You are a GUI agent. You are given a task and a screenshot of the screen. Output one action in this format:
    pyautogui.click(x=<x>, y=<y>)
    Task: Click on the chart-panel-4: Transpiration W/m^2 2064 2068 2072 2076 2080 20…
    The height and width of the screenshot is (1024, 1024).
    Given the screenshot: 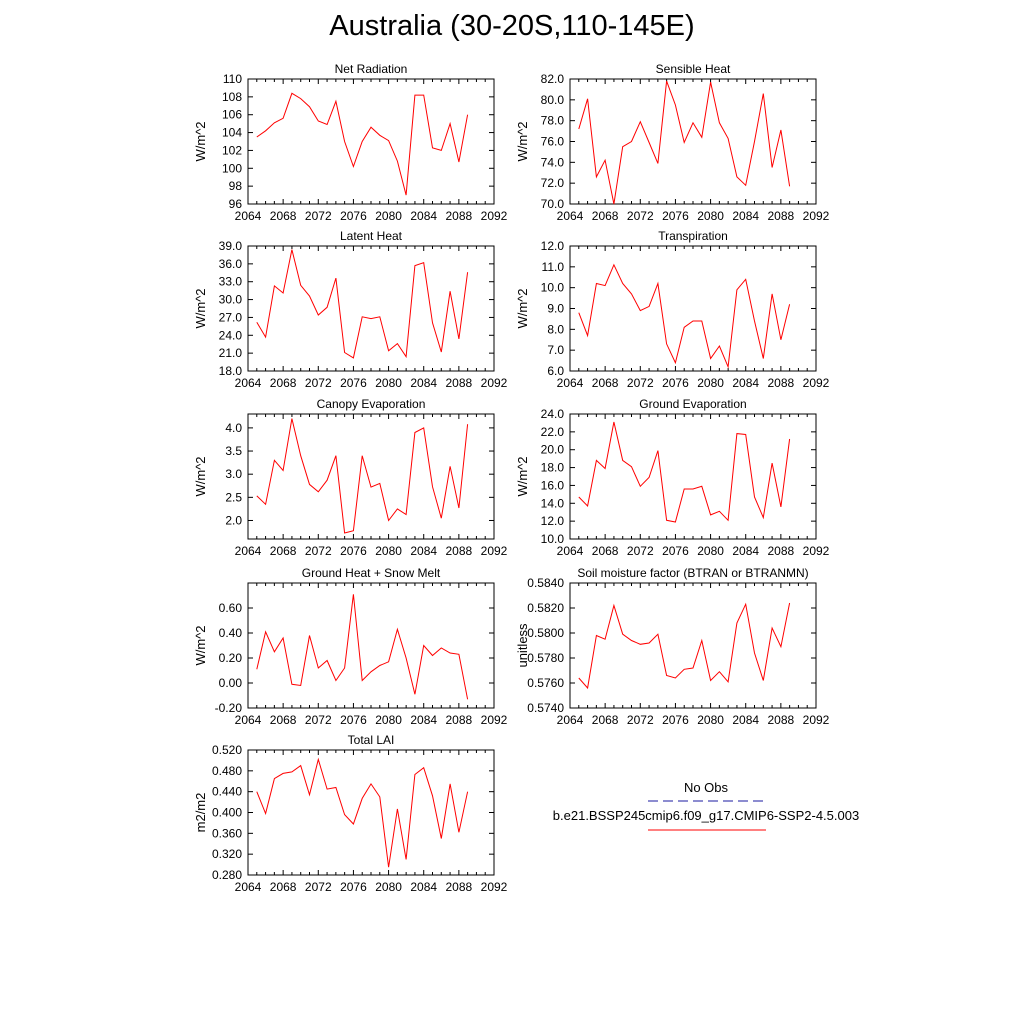 What is the action you would take?
    pyautogui.click(x=672, y=309)
    